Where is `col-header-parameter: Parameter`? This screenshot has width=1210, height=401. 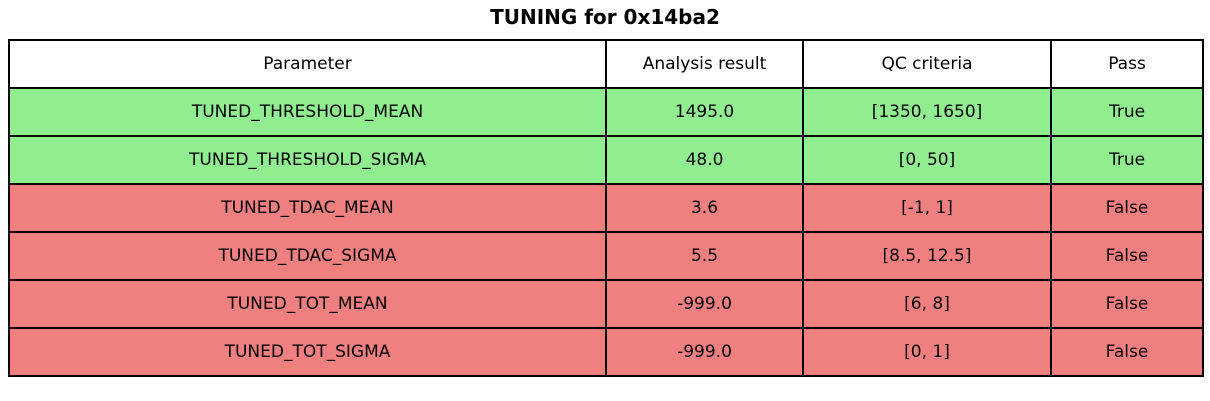
col-header-parameter: Parameter is located at coordinates (307, 64).